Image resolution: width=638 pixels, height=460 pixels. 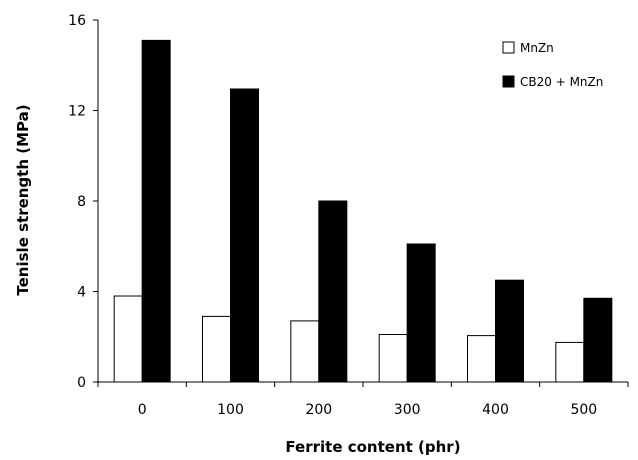 I want to click on x-axis-title: Ferrite content (phr), so click(x=372, y=447).